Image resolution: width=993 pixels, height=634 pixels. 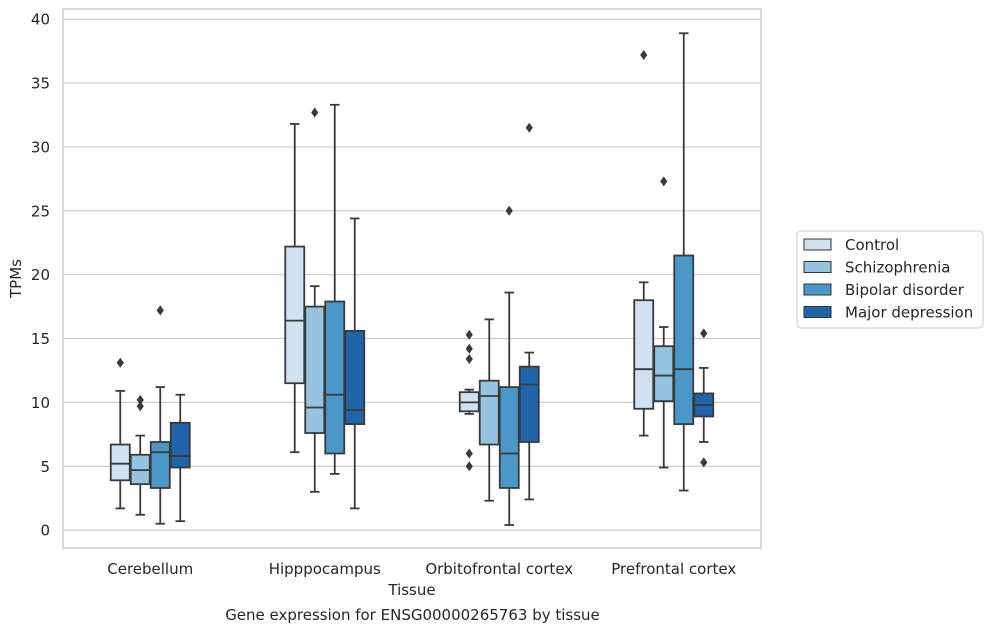 I want to click on x-axis-label: Tissue, so click(x=411, y=590).